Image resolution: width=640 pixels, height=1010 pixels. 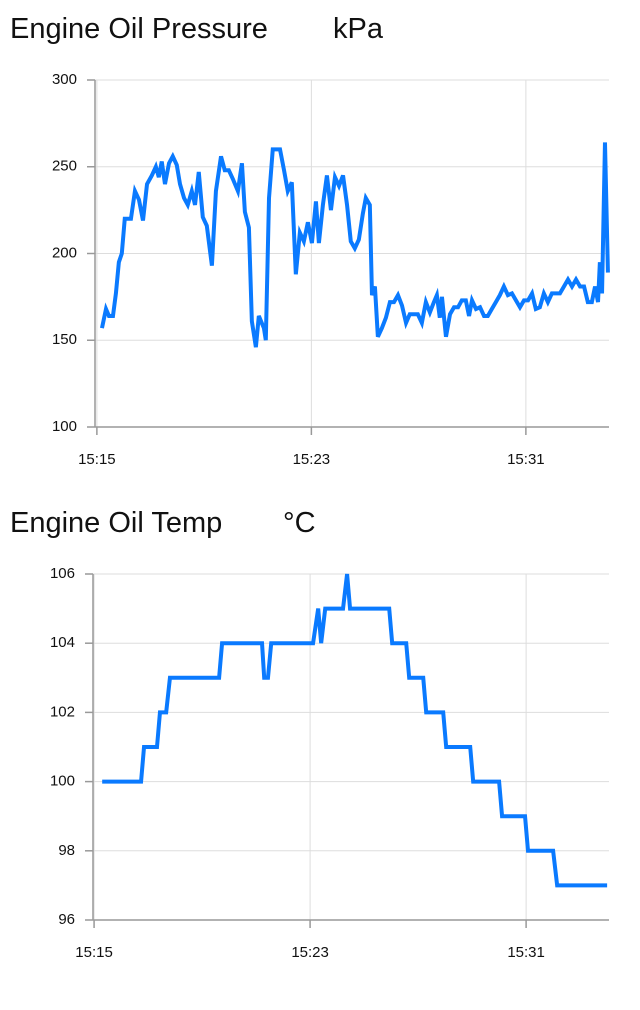 What do you see at coordinates (64, 166) in the screenshot?
I see `y-tick-label: 250` at bounding box center [64, 166].